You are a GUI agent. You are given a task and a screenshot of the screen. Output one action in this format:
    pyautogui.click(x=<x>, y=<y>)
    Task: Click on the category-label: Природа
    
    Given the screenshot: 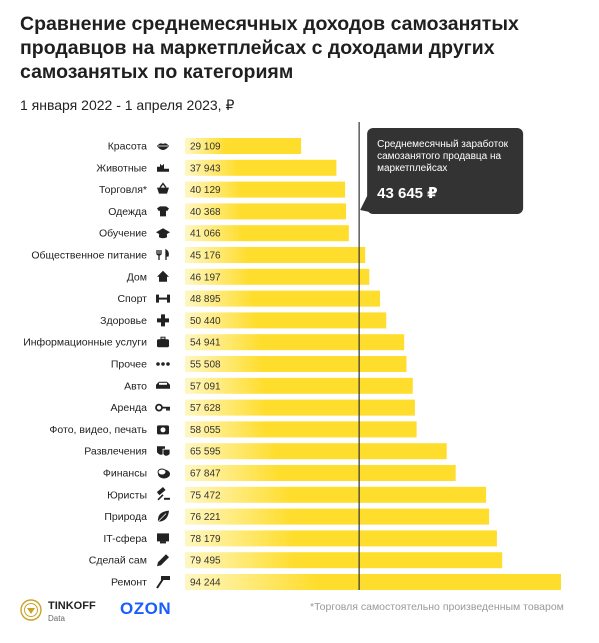 What is the action you would take?
    pyautogui.click(x=125, y=517)
    